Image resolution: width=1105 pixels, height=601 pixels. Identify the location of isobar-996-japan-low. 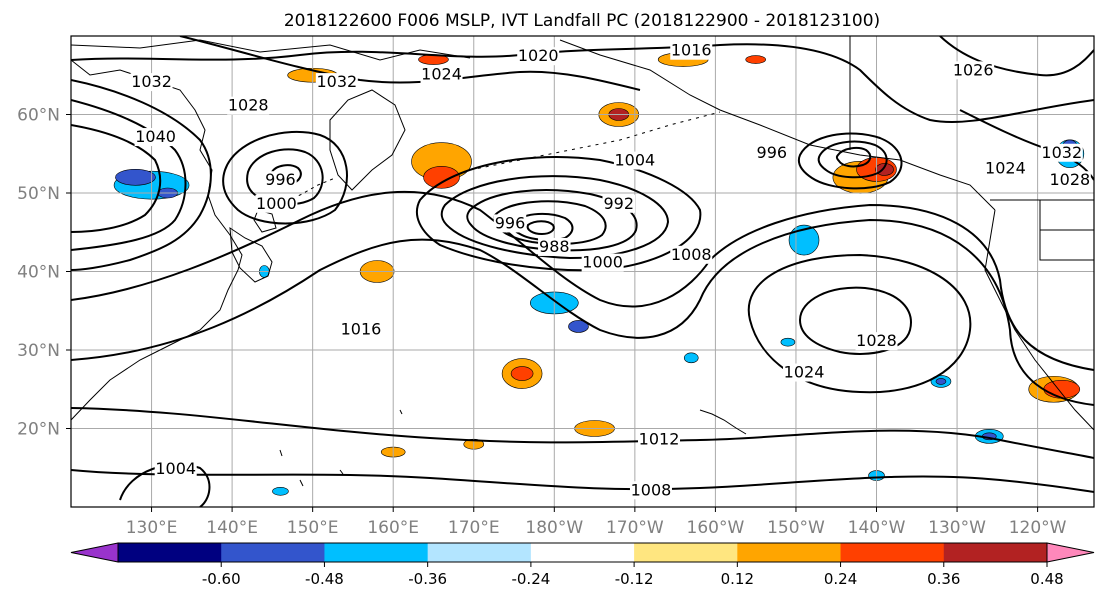
(285, 177).